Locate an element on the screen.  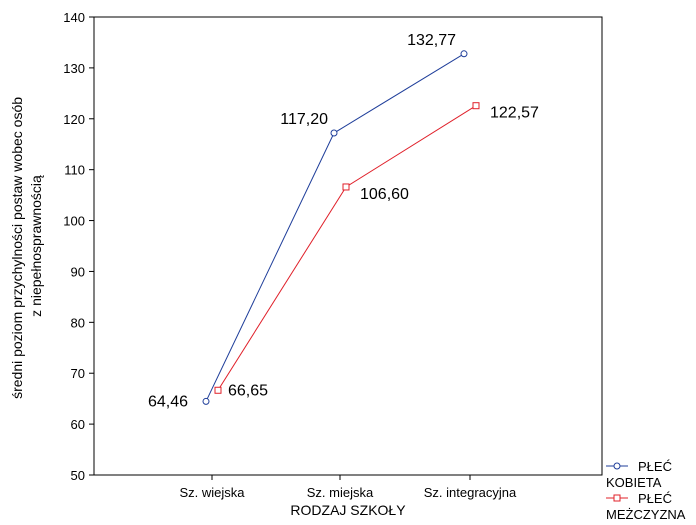
legend-item-mezczyzna: PŁEĆ MEŻCZYZNA is located at coordinates (646, 506).